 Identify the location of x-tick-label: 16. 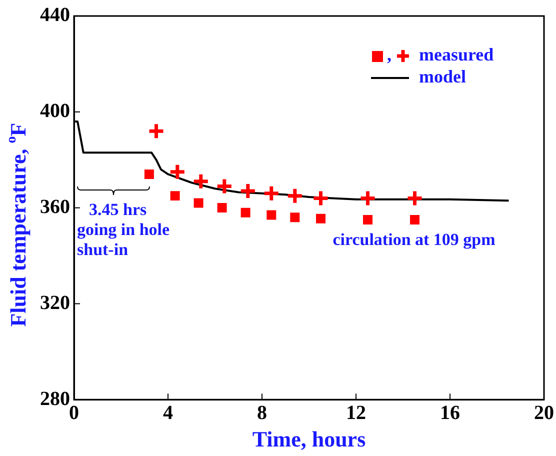
(450, 413).